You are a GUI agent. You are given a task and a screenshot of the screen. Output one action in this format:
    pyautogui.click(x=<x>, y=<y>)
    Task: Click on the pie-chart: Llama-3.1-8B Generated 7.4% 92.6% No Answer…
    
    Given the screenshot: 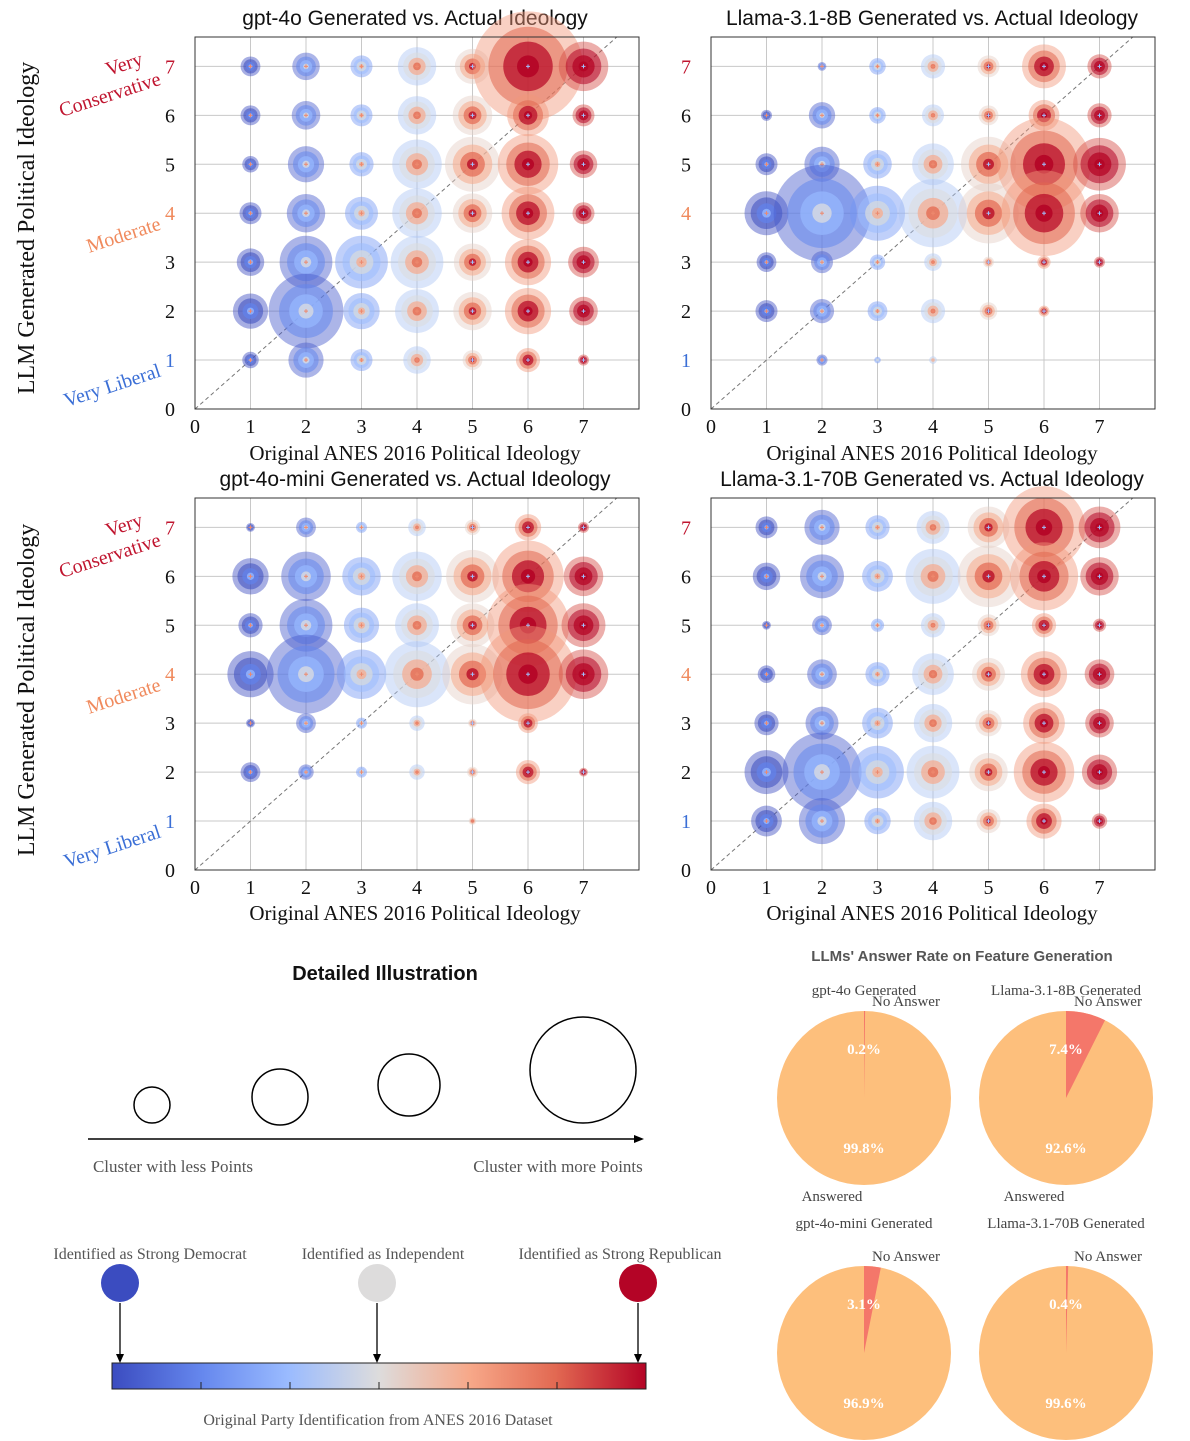 What is the action you would take?
    pyautogui.click(x=1066, y=1094)
    